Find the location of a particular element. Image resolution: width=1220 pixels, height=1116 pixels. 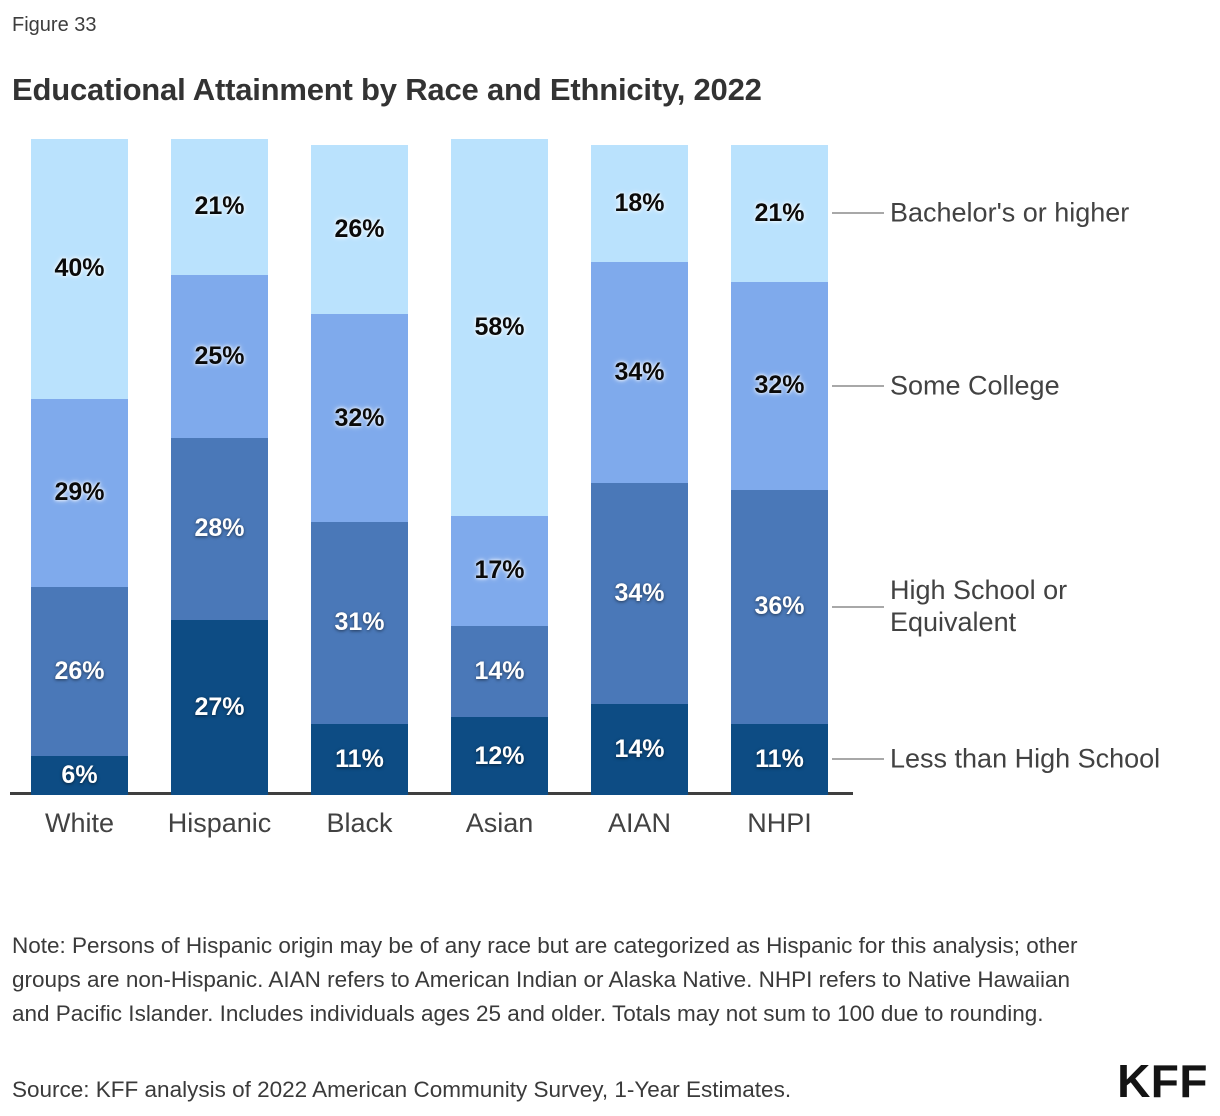

bar-segment-less-than-high-school: 27% is located at coordinates (219, 707).